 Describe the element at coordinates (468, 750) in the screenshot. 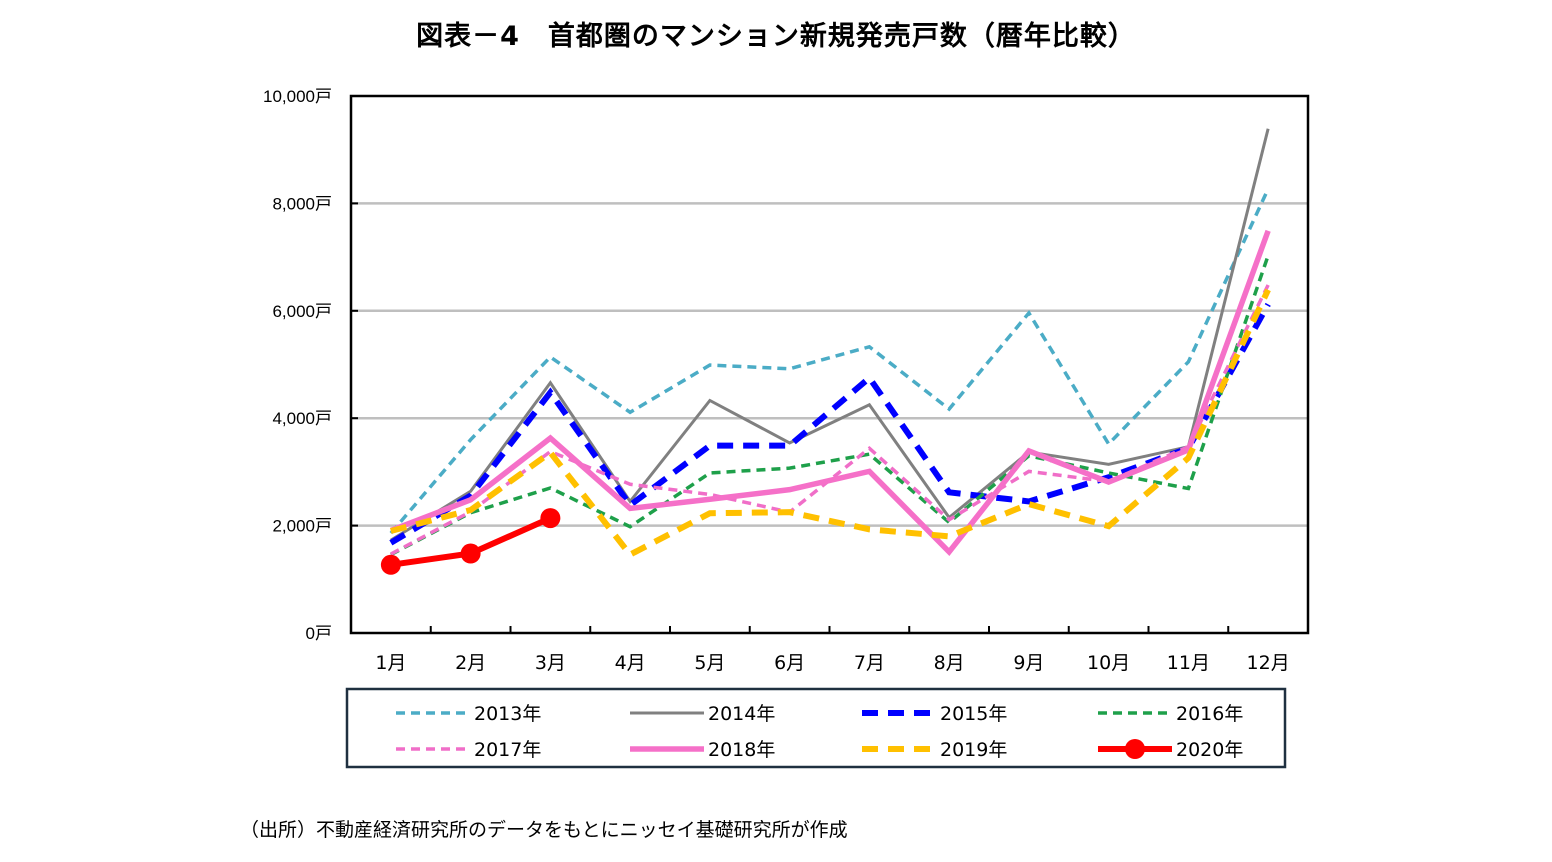

I see `legend-item: 2017年` at that location.